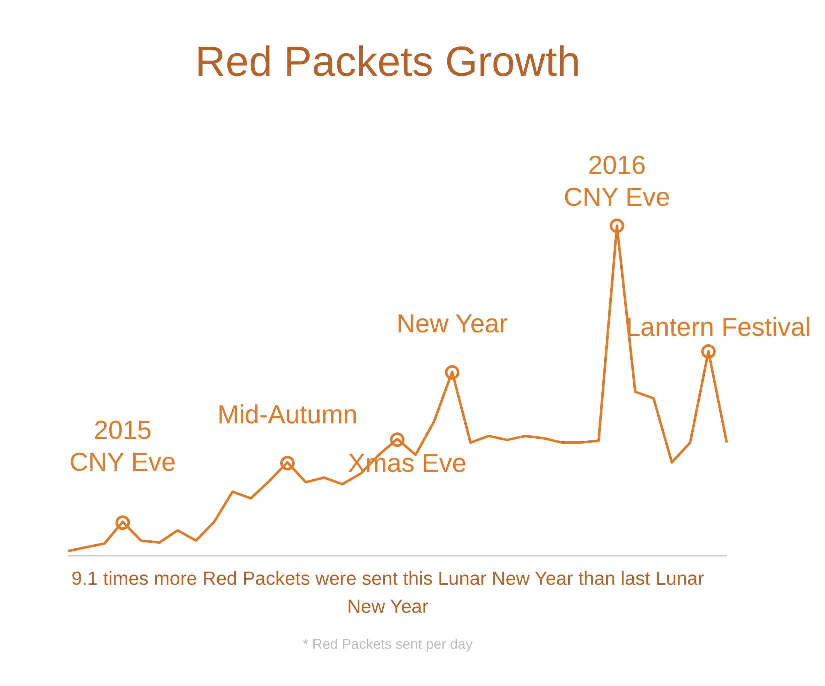  Describe the element at coordinates (617, 181) in the screenshot. I see `annotation: 2016 CNY Eve` at that location.